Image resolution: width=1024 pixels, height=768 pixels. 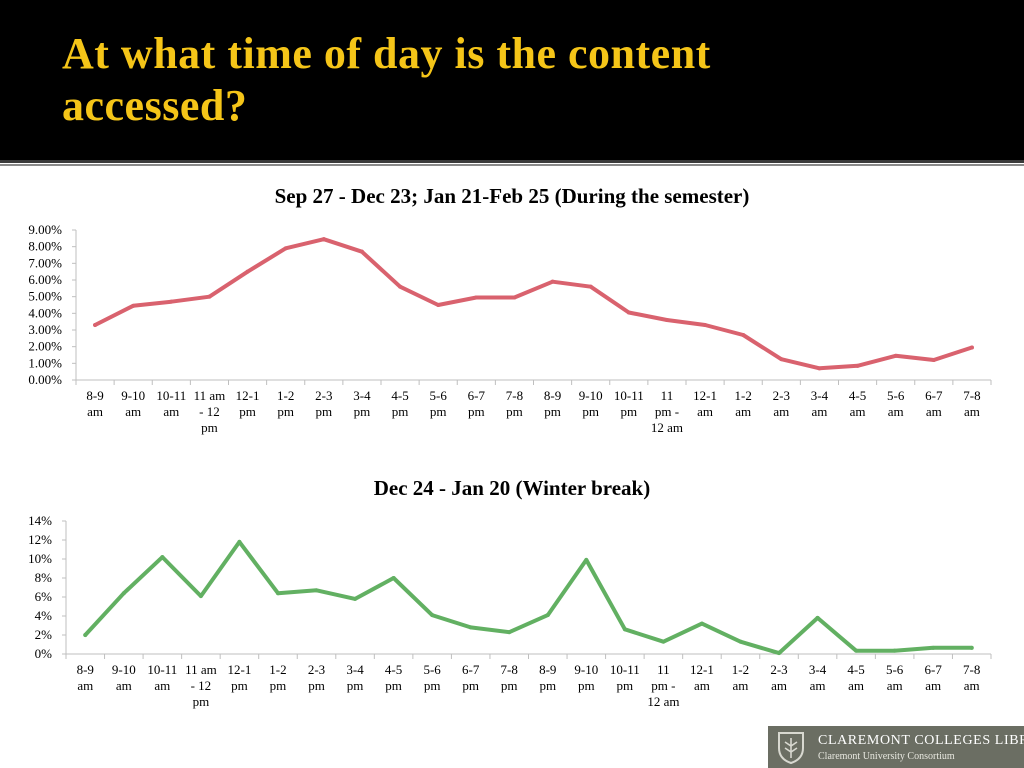 I want to click on semester-x-tick-label: 11 pm -12 am, so click(x=667, y=411).